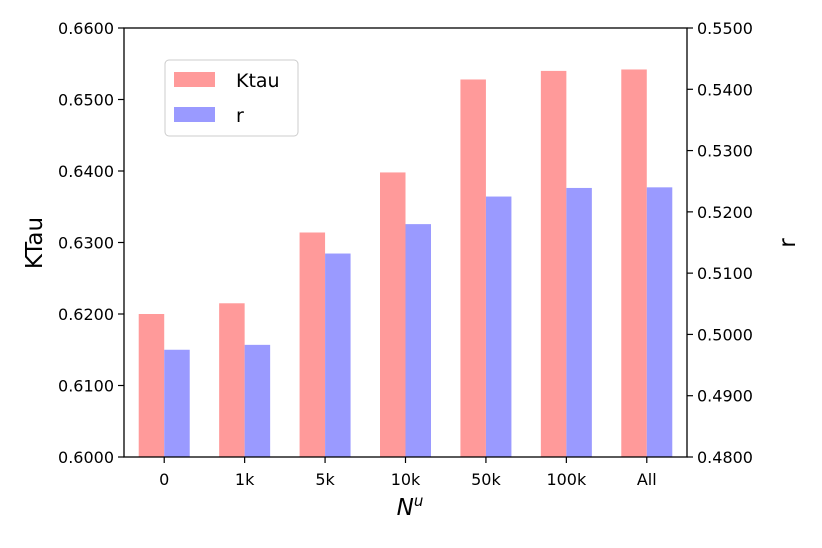 The height and width of the screenshot is (548, 822). What do you see at coordinates (257, 400) in the screenshot?
I see `bar-r-1k` at bounding box center [257, 400].